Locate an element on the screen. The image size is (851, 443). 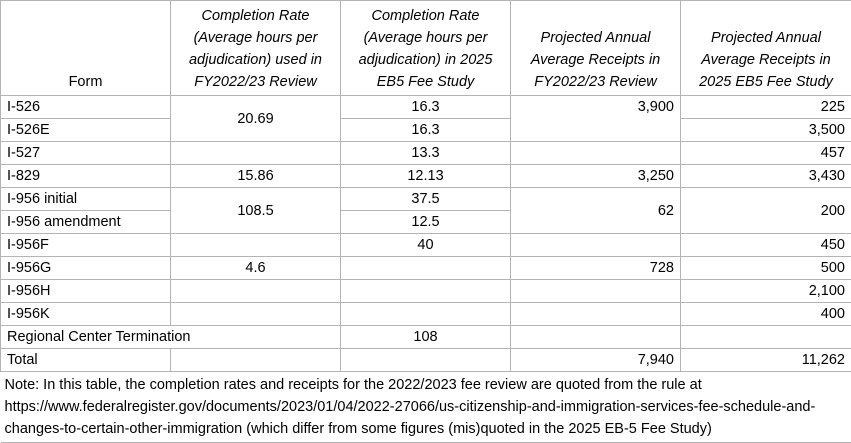
total-receipts-2223: 7,940 is located at coordinates (596, 360).